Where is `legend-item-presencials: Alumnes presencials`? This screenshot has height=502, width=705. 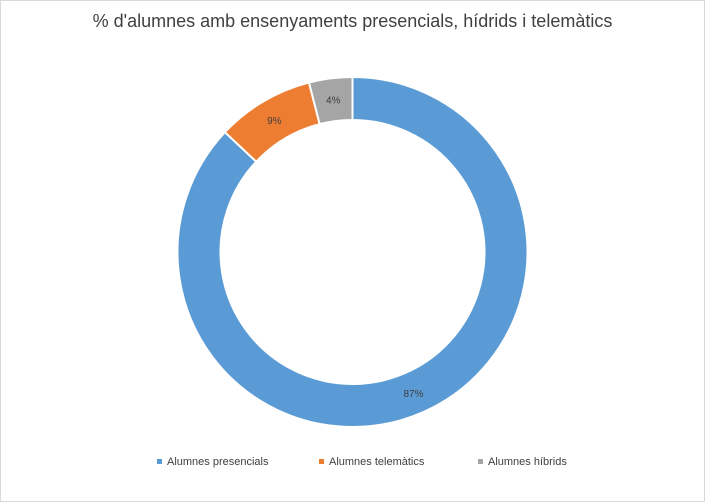 legend-item-presencials: Alumnes presencials is located at coordinates (213, 462).